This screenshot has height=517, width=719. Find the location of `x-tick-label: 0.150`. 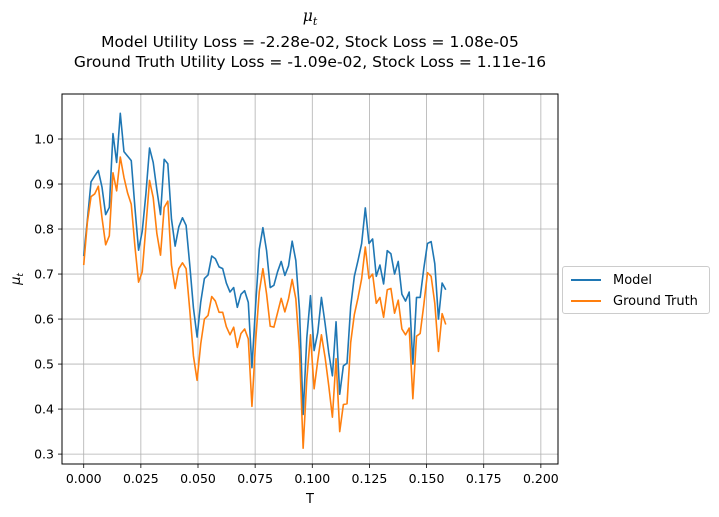

x-tick-label: 0.150 is located at coordinates (427, 478).